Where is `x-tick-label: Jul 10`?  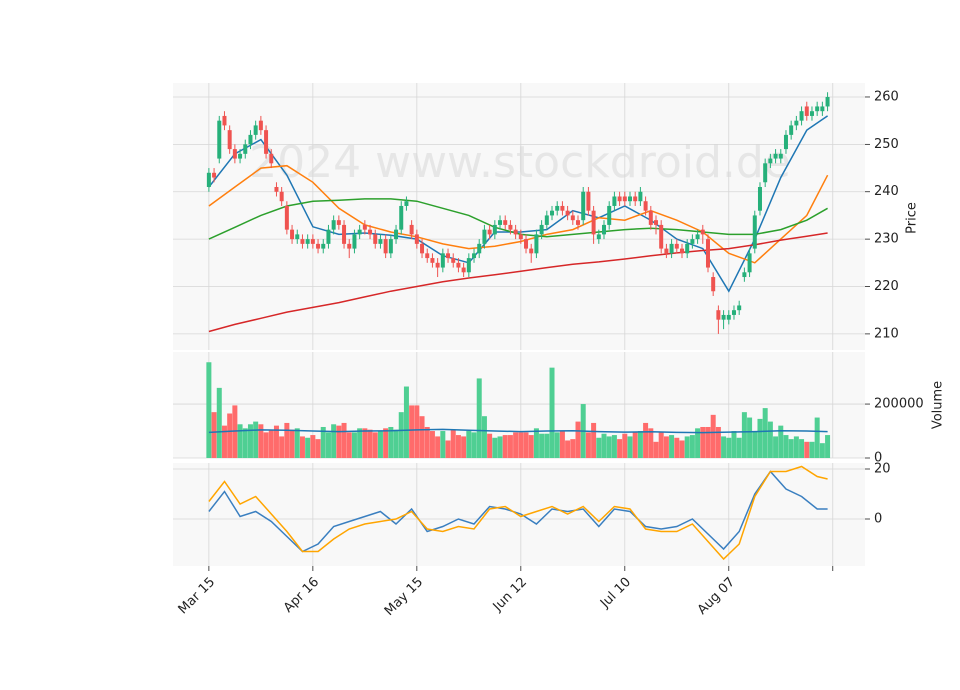 x-tick-label: Jul 10 is located at coordinates (615, 593).